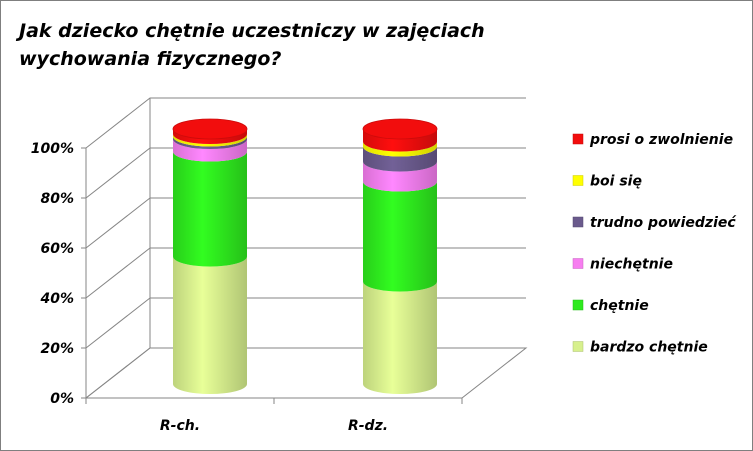 This screenshot has height=451, width=753. What do you see at coordinates (619, 306) in the screenshot?
I see `legend-label: chętnie` at bounding box center [619, 306].